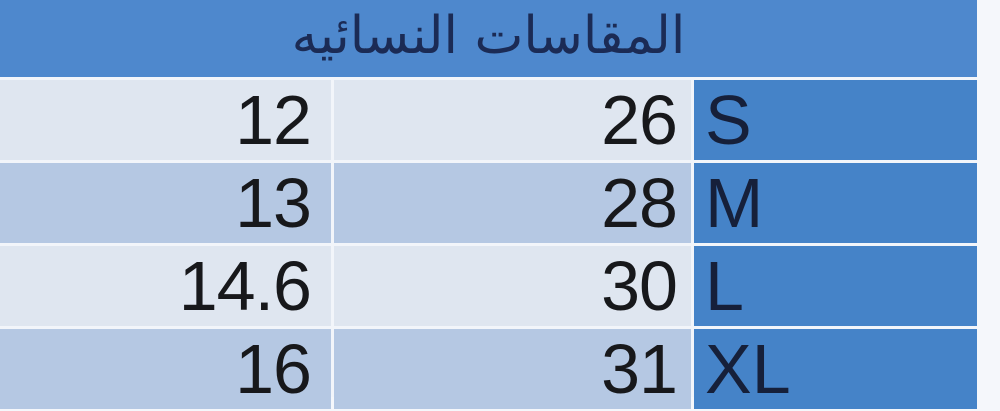  What do you see at coordinates (835, 203) in the screenshot?
I see `cell-size-label: M` at bounding box center [835, 203].